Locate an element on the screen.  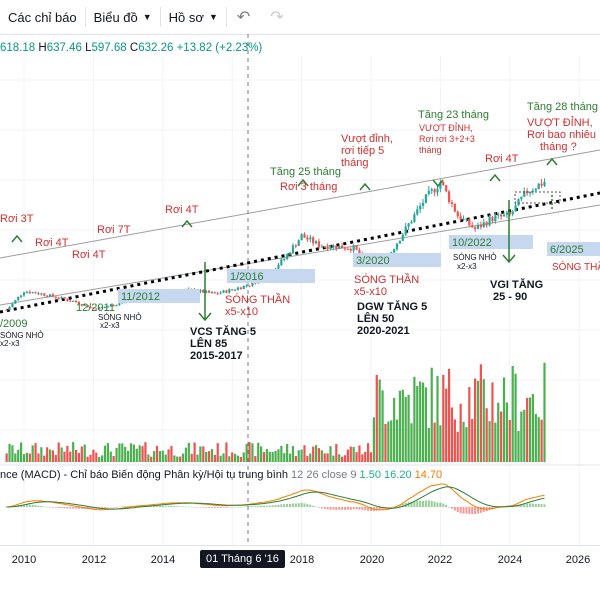
annotation-roi-4t-b: Rơi 4T is located at coordinates (89, 255).